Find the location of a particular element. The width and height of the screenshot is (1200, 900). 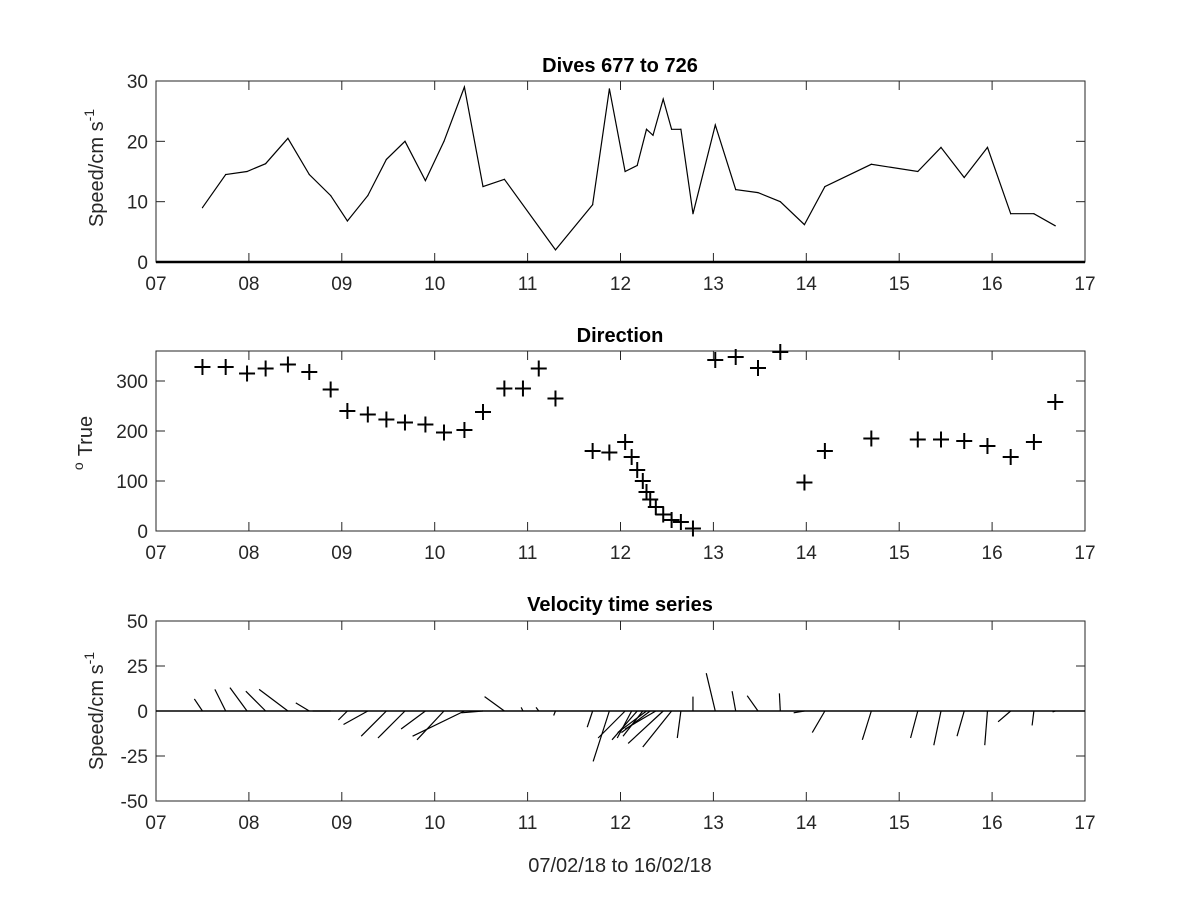

speed-xtick-label: 14 is located at coordinates (807, 284).